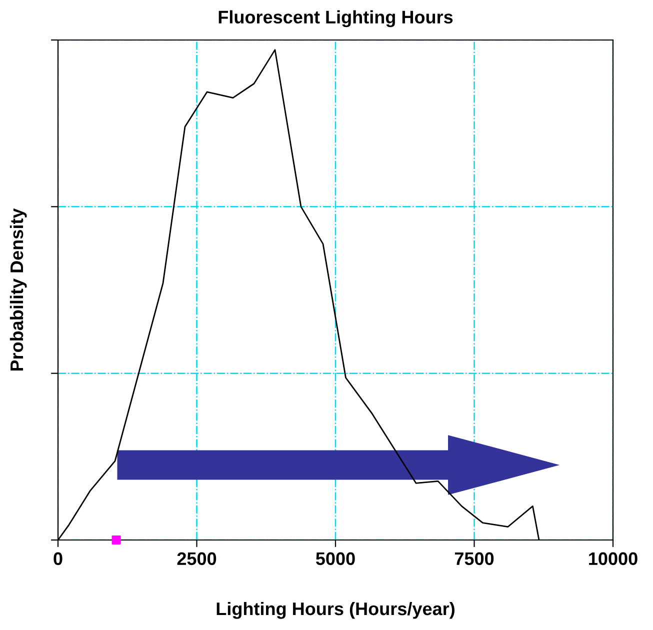 The width and height of the screenshot is (653, 630). Describe the element at coordinates (335, 559) in the screenshot. I see `x-tick-label: 5000` at that location.